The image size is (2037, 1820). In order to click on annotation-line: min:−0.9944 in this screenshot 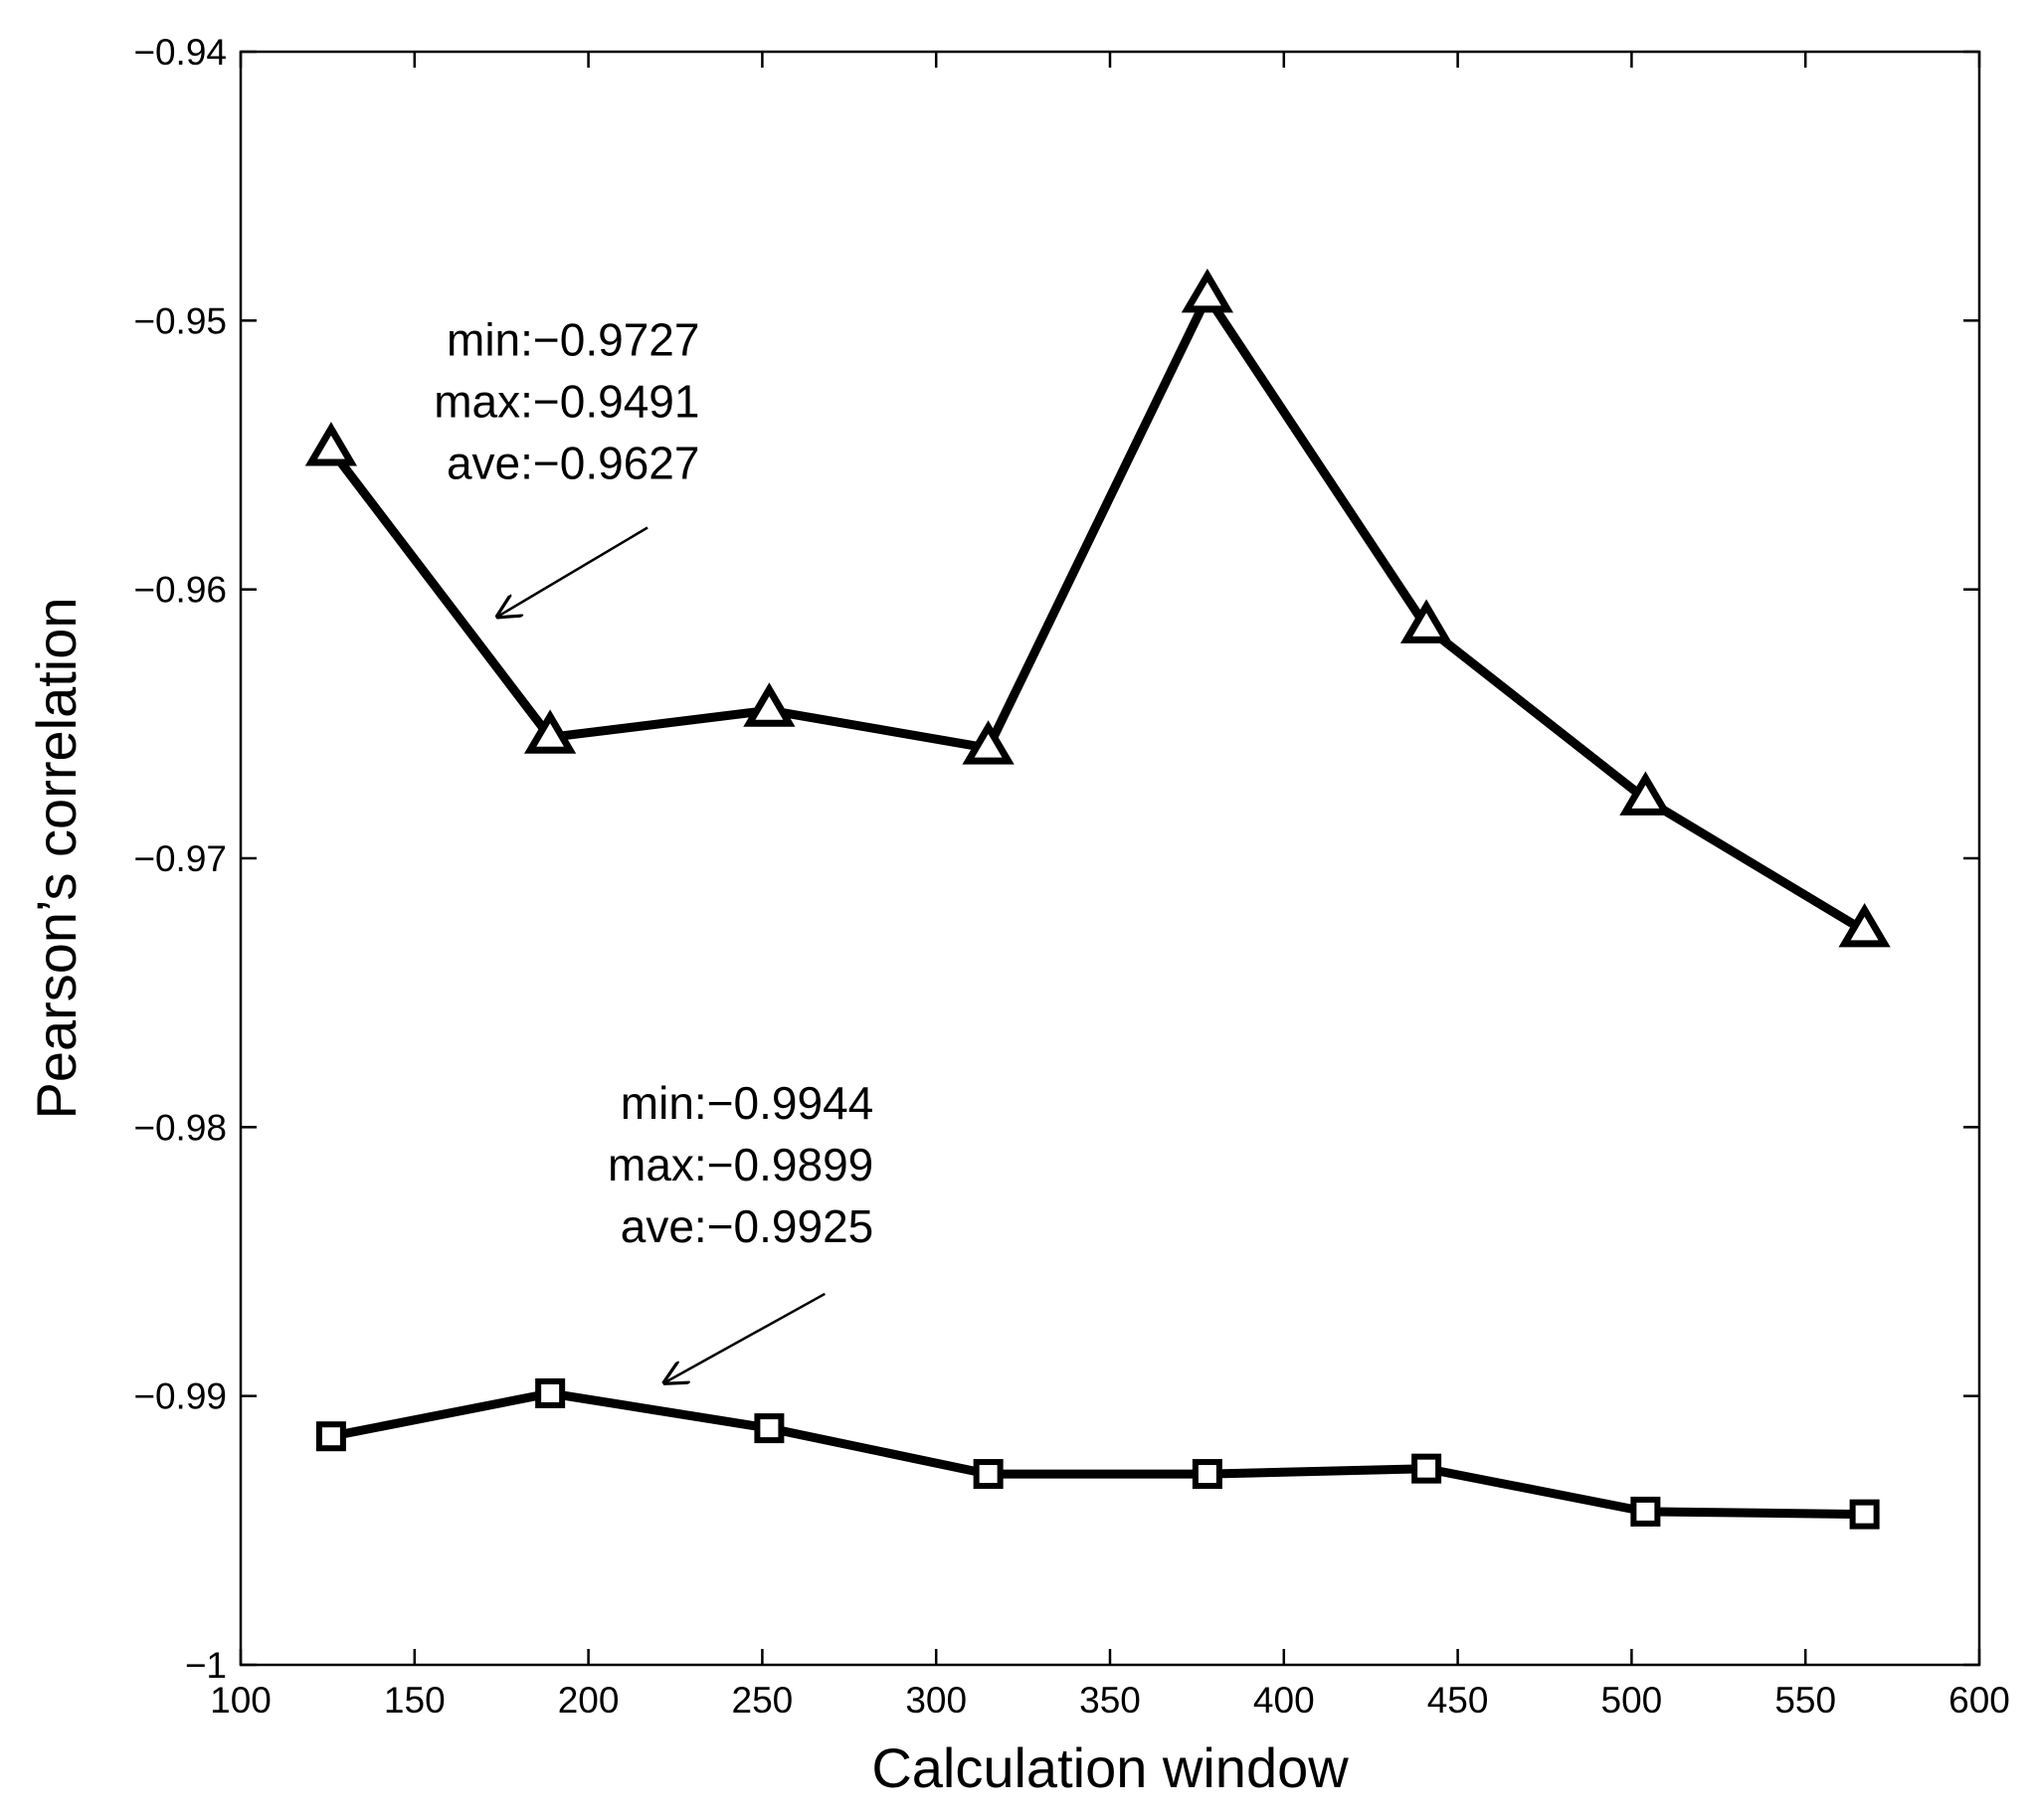, I will do `click(747, 1103)`.